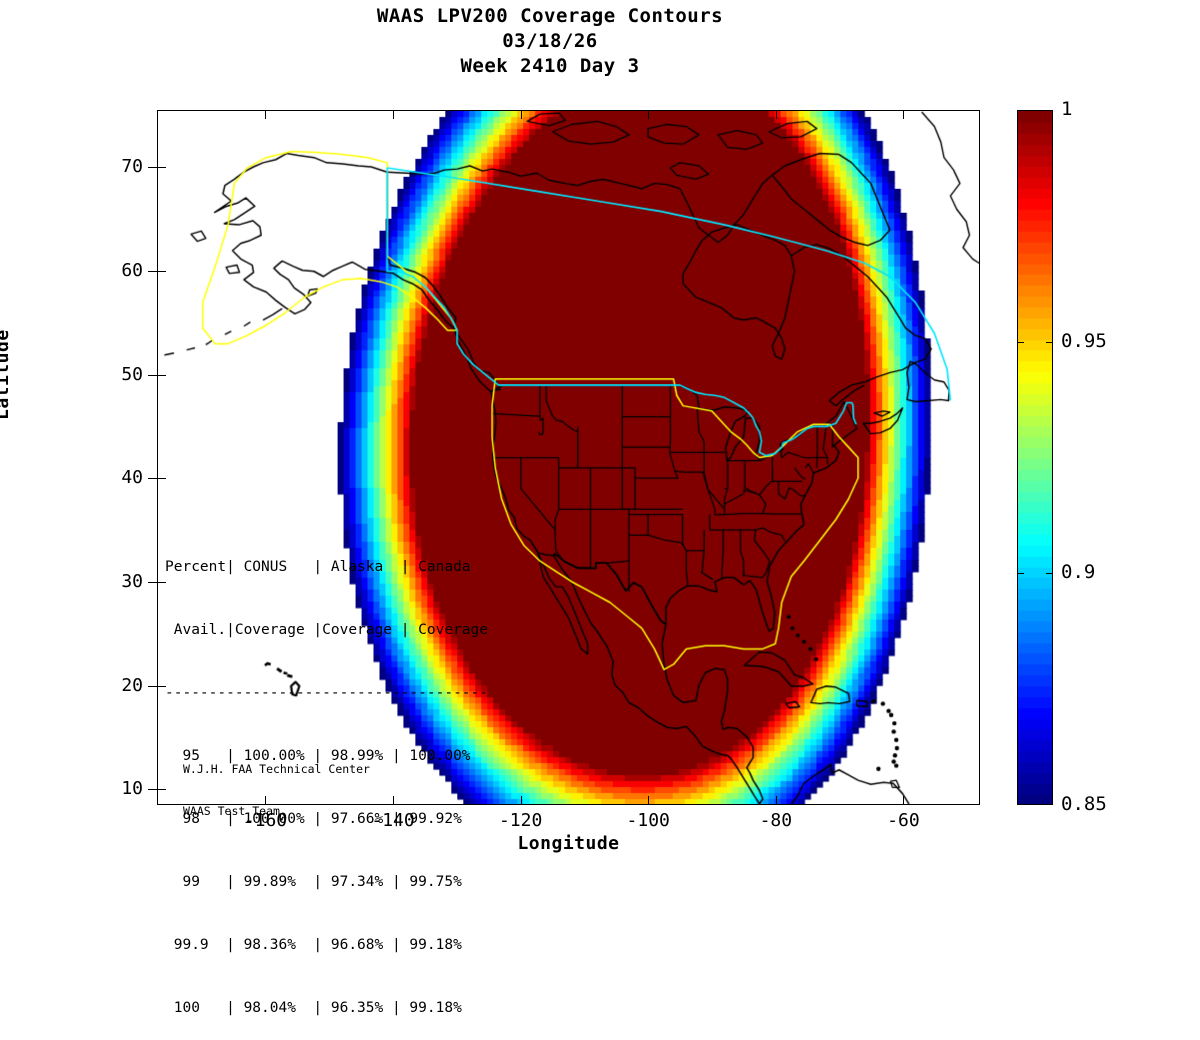 The width and height of the screenshot is (1200, 1040). I want to click on longitude-tick-label: -60, so click(903, 820).